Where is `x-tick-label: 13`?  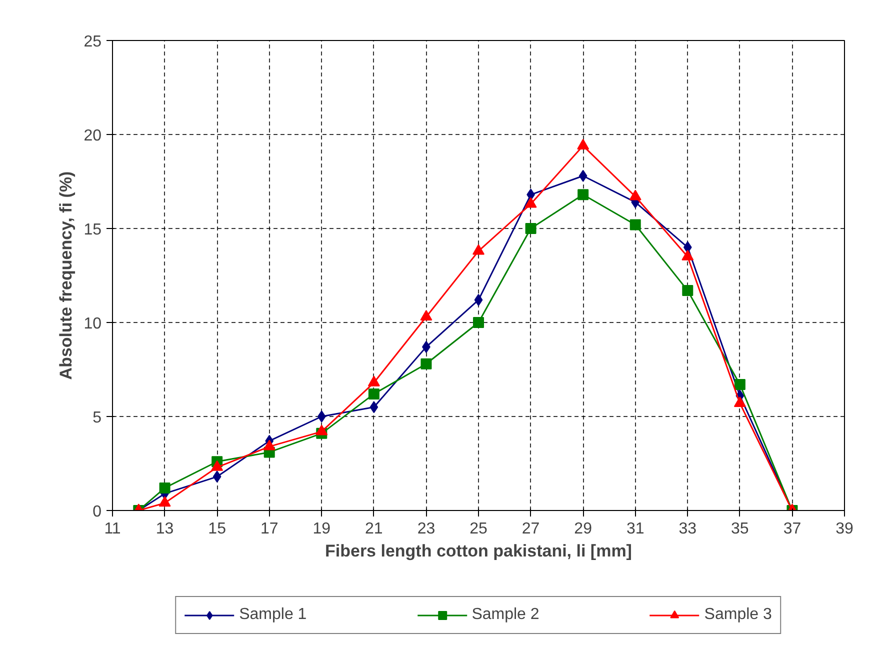 x-tick-label: 13 is located at coordinates (165, 529).